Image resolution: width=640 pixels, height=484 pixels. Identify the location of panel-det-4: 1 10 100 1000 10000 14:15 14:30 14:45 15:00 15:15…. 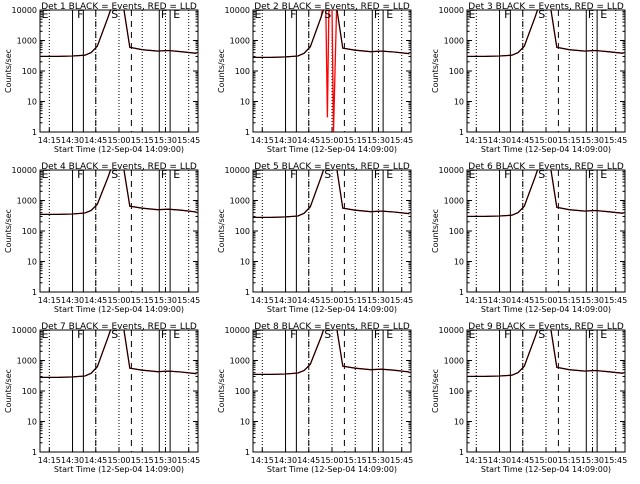
(102, 238).